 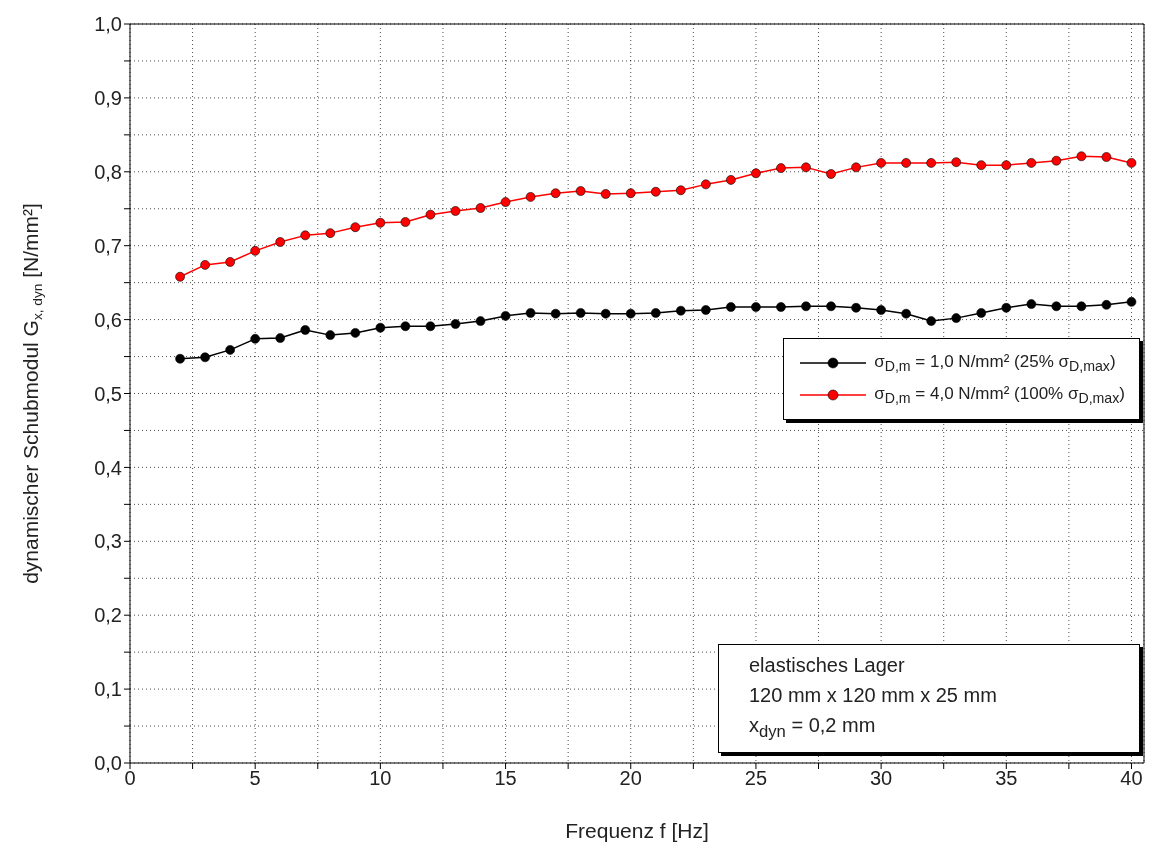 What do you see at coordinates (108, 393) in the screenshot?
I see `y-tick-label: 0,5` at bounding box center [108, 393].